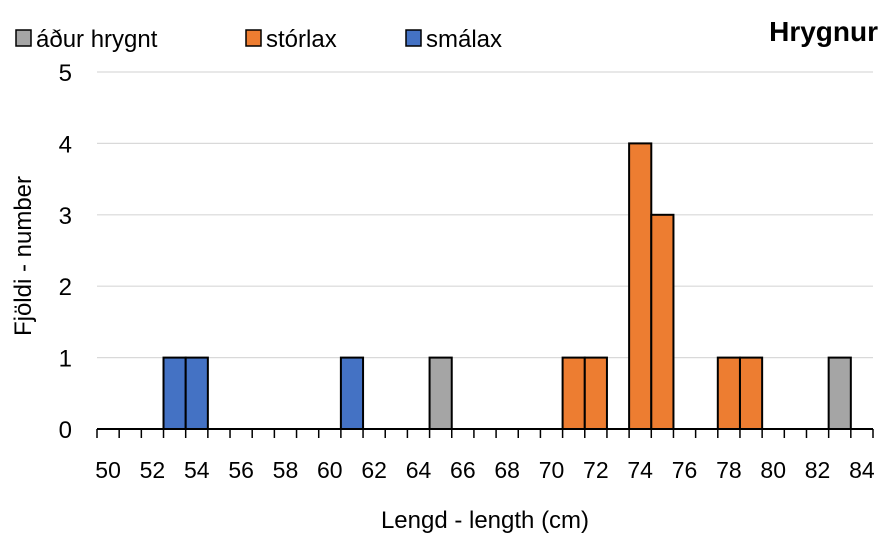  I want to click on x-tick-label-82: 82, so click(818, 470).